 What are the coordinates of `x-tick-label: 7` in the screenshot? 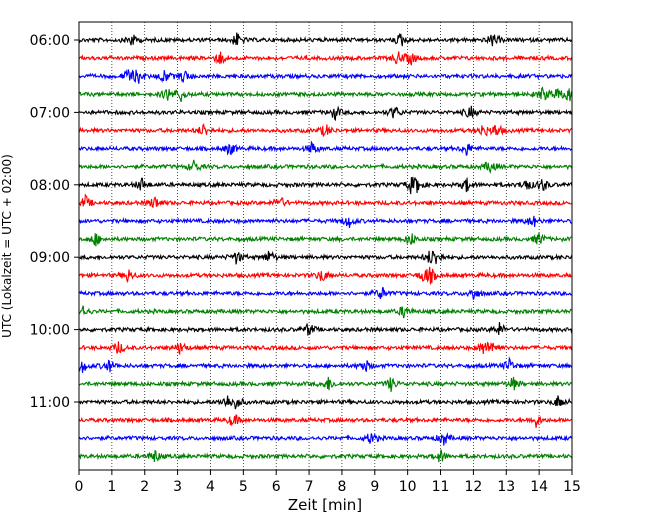 It's located at (309, 487).